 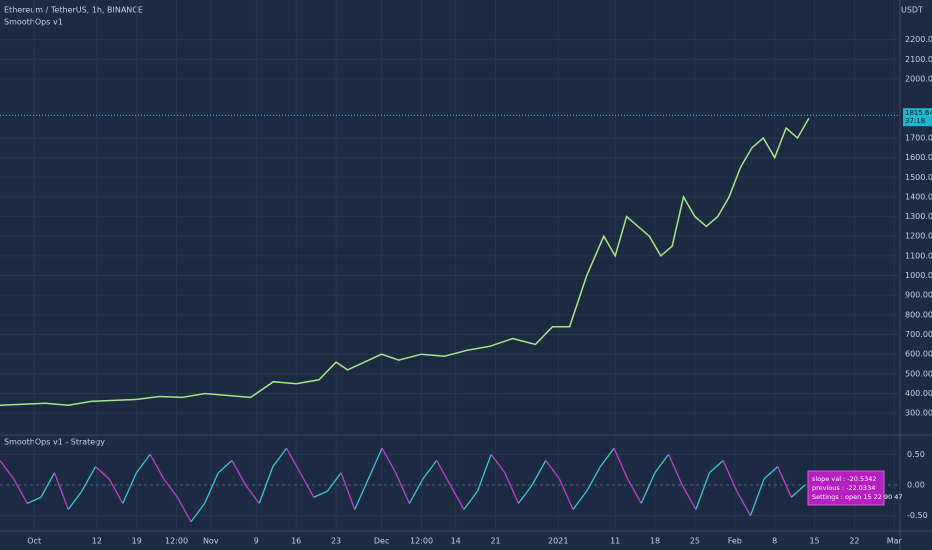 What do you see at coordinates (695, 541) in the screenshot?
I see `x-tick-label: 25` at bounding box center [695, 541].